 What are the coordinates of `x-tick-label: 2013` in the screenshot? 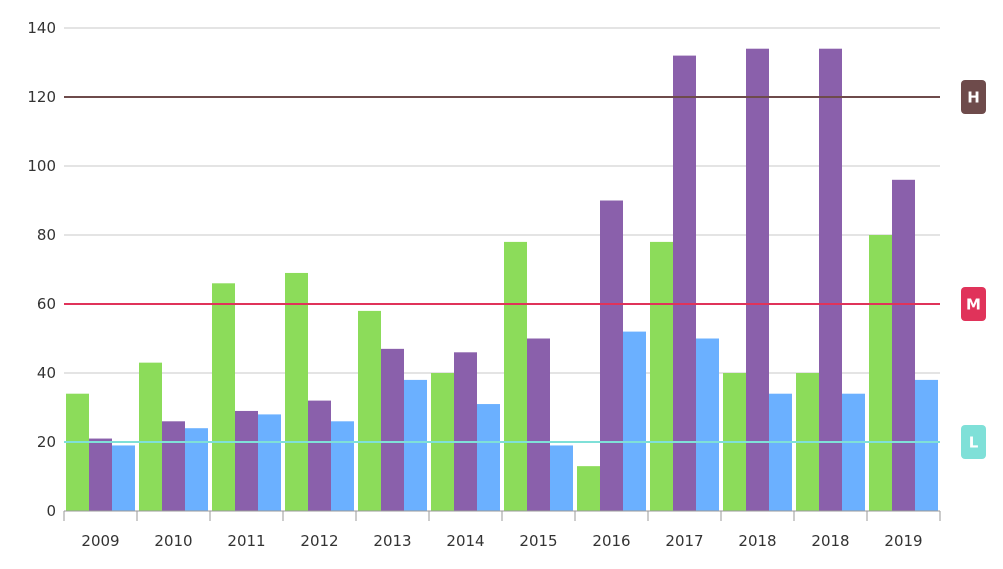 It's located at (392, 541).